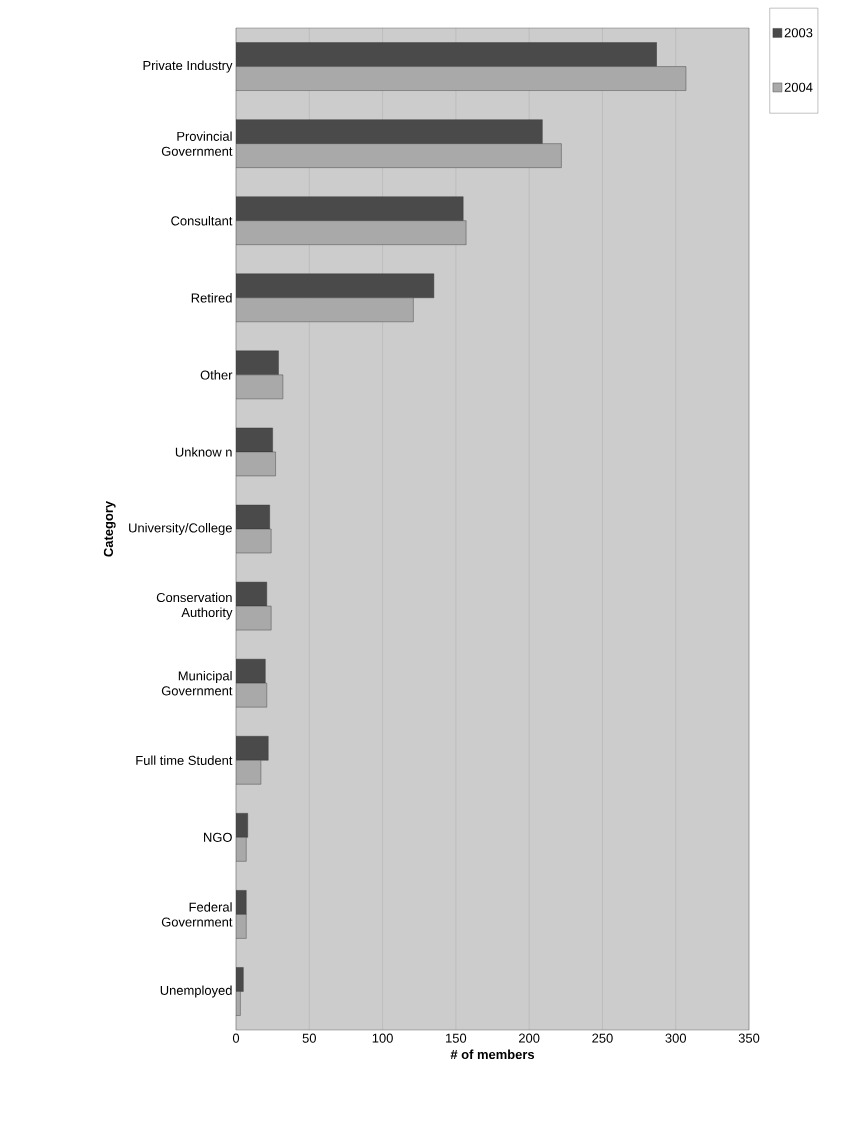 The image size is (850, 1121). I want to click on legend-label: 2004, so click(798, 87).